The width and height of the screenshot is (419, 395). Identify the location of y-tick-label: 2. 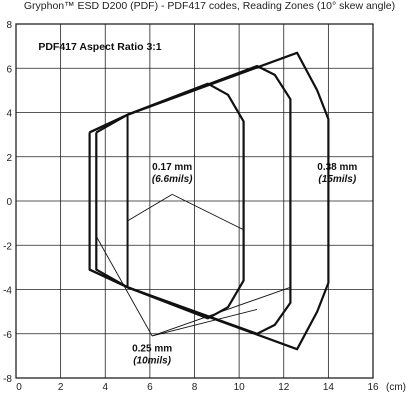
(9, 158).